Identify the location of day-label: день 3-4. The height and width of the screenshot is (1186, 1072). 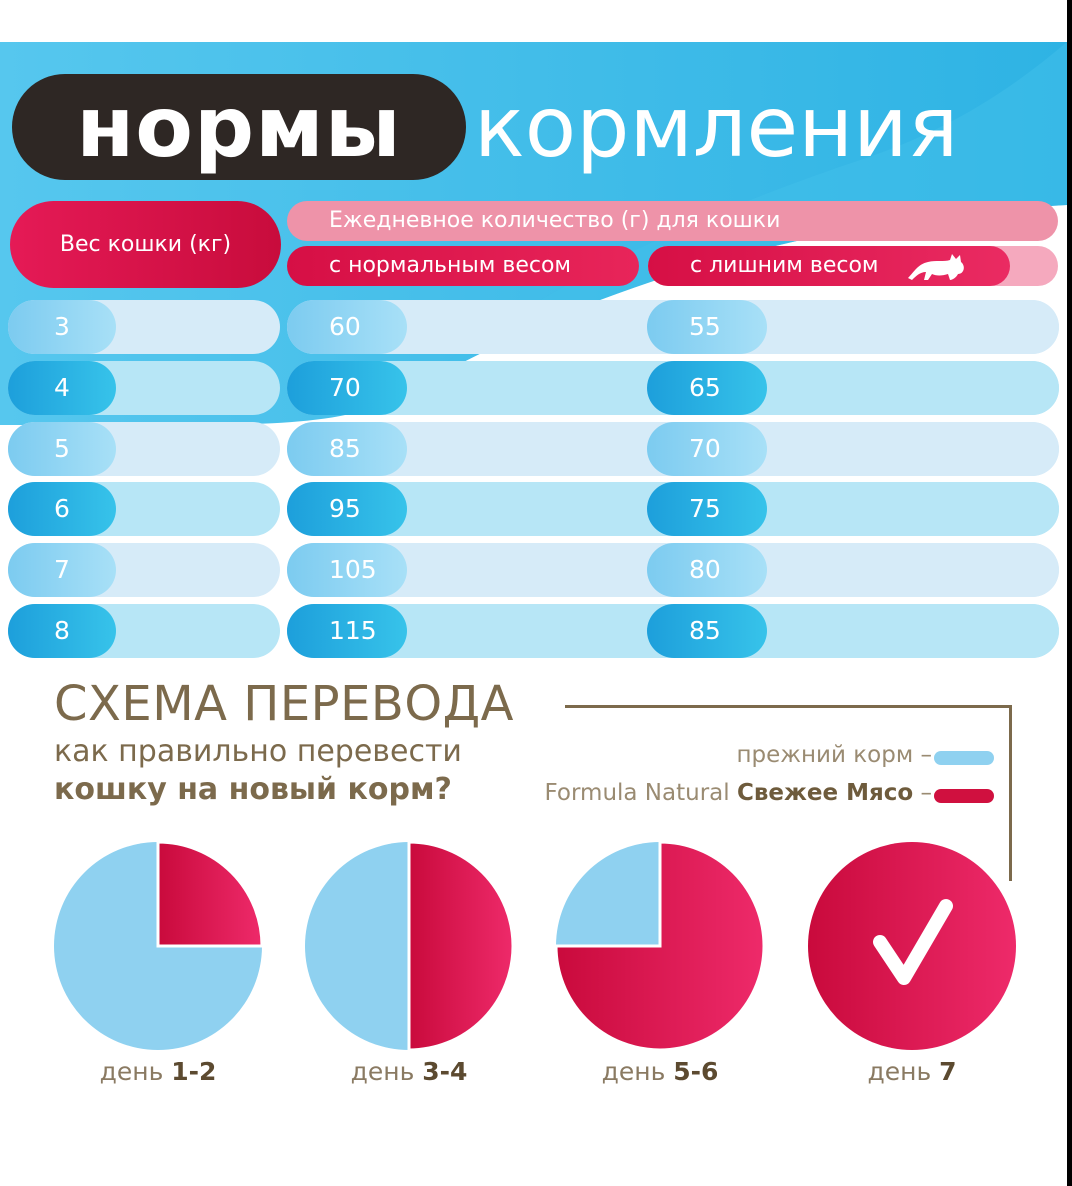
(409, 1071).